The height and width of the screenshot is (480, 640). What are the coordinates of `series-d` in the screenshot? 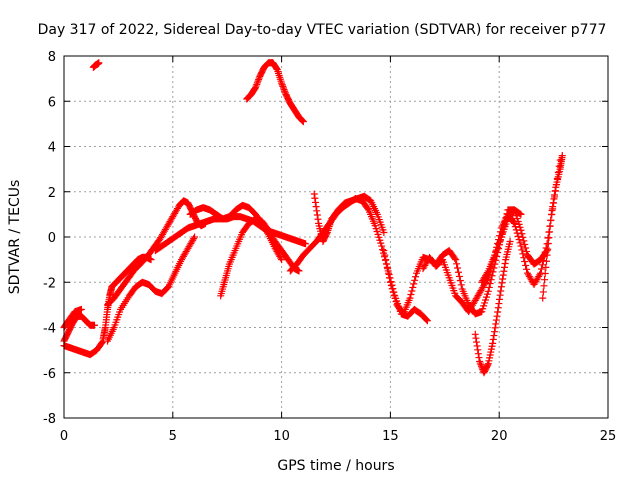 It's located at (96, 65).